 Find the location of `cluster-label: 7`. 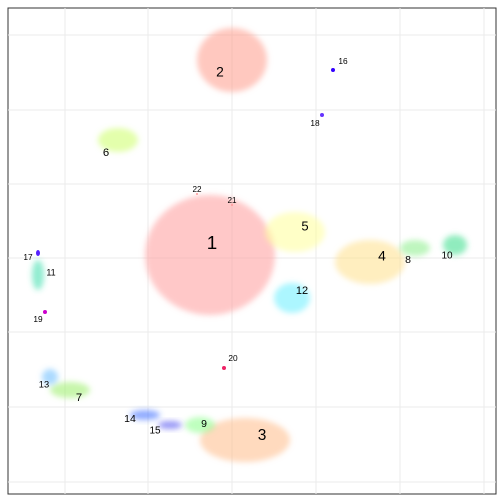

cluster-label: 7 is located at coordinates (79, 398).